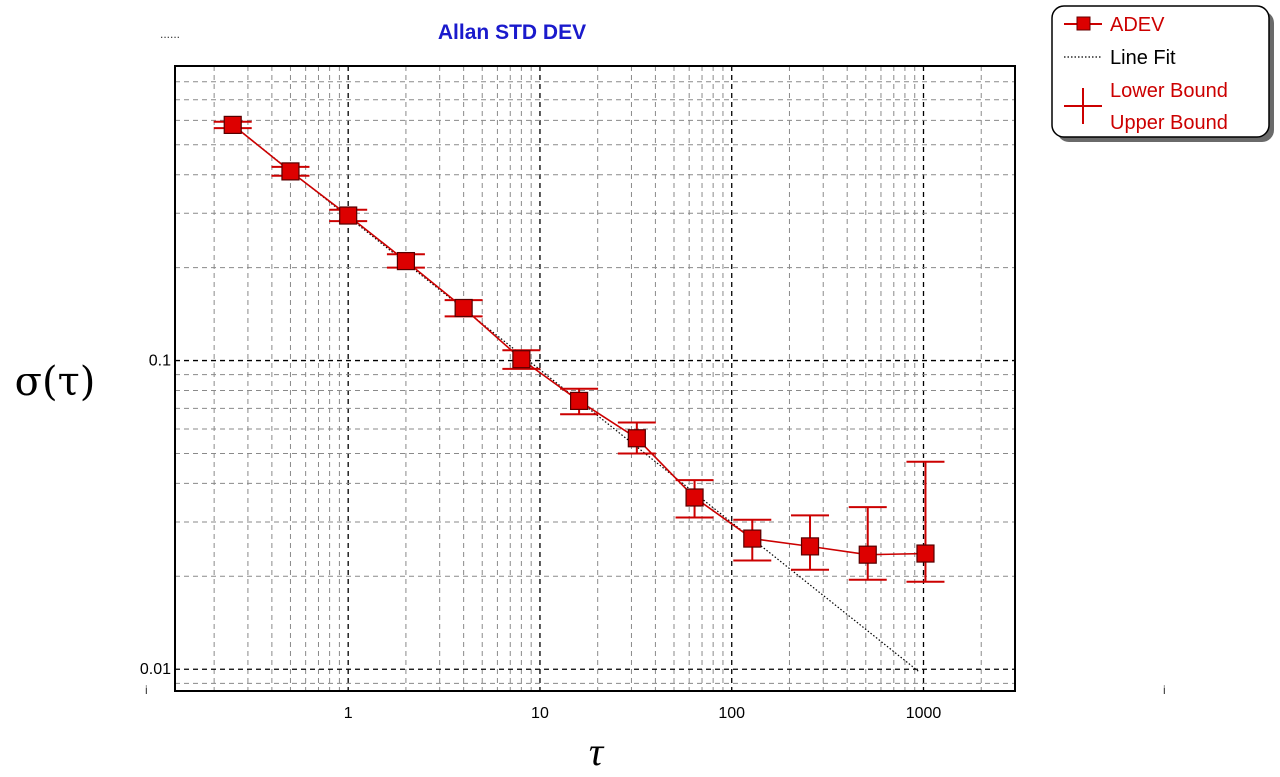 The image size is (1280, 777). I want to click on legend: ADEV Line Fit Lower Bound Upper Bound, so click(1162, 73).